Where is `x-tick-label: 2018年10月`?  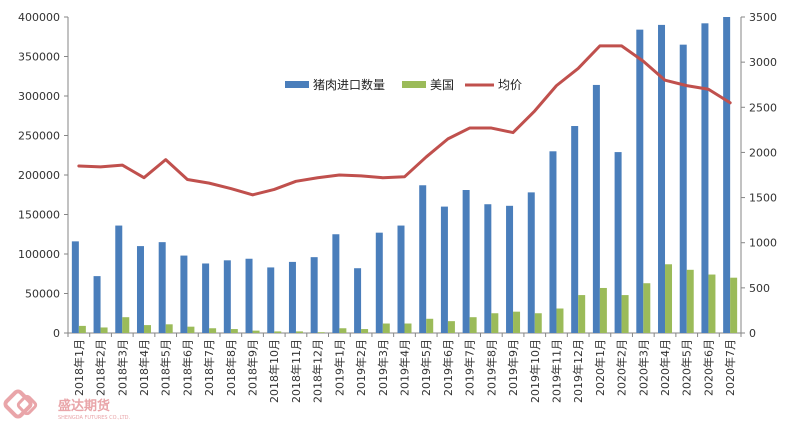
x-tick-label: 2018年10月 is located at coordinates (274, 371).